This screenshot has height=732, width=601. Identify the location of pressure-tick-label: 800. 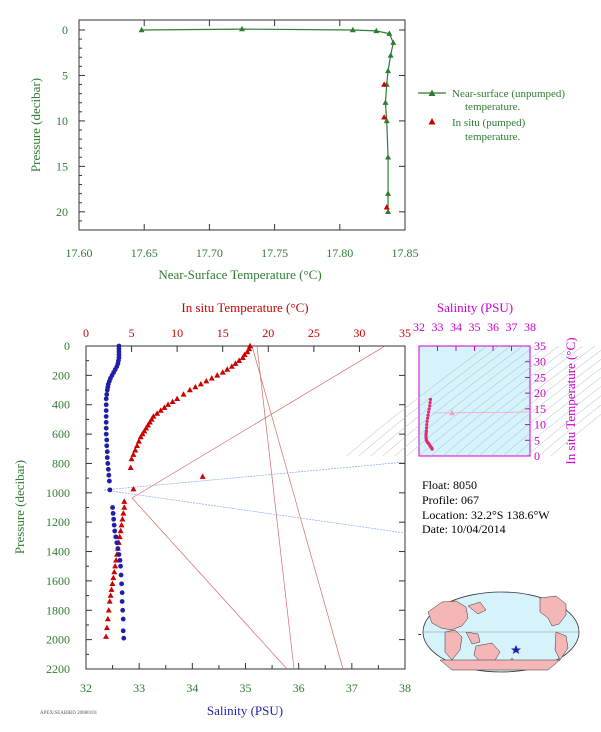
(61, 463).